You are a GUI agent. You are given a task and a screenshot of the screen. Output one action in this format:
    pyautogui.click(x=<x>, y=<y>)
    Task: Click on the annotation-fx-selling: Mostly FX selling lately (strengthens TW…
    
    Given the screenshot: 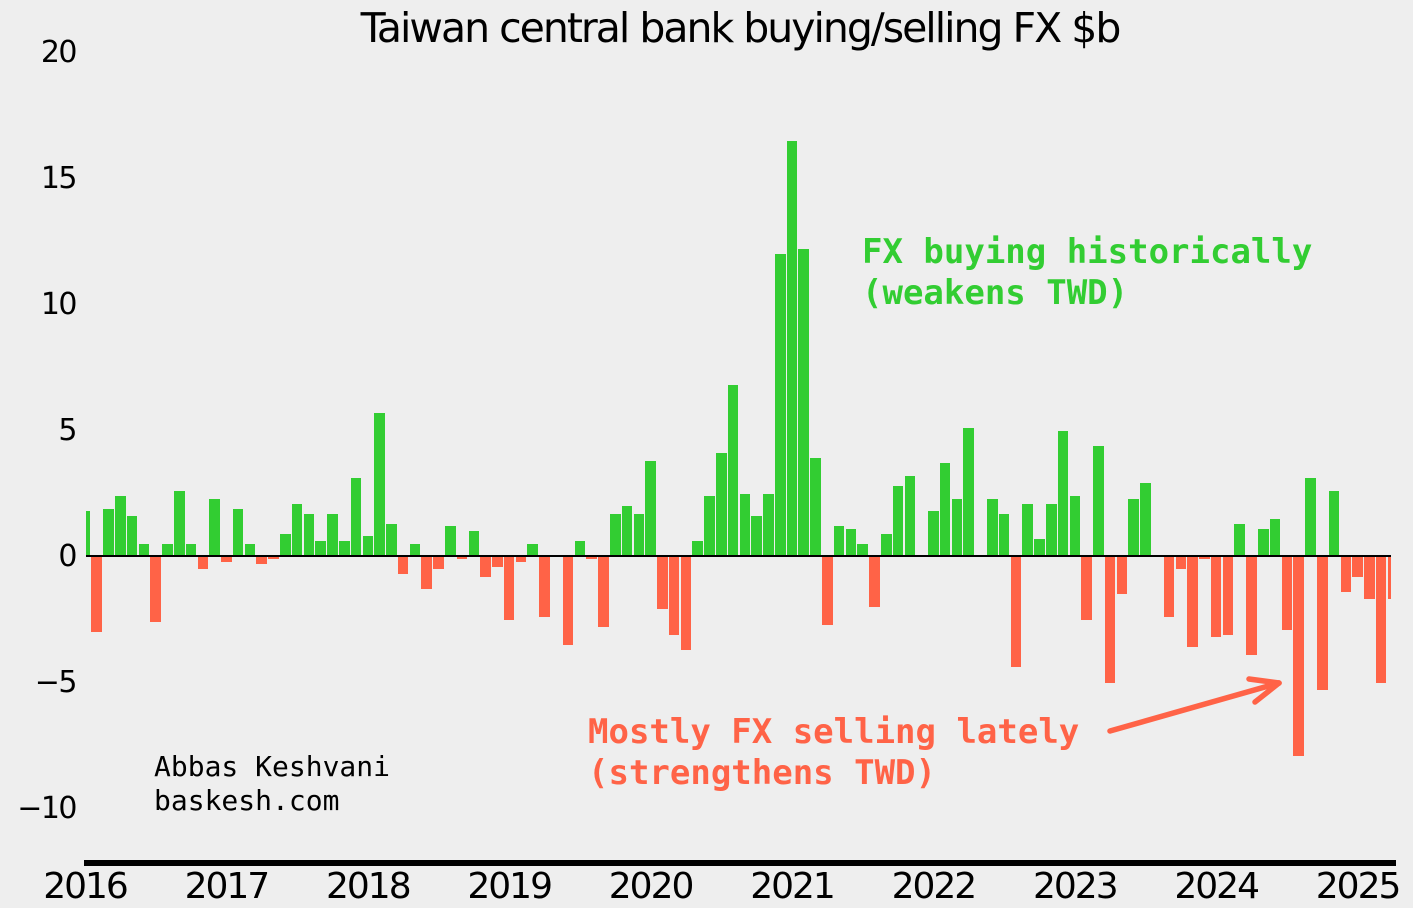 What is the action you would take?
    pyautogui.click(x=833, y=753)
    